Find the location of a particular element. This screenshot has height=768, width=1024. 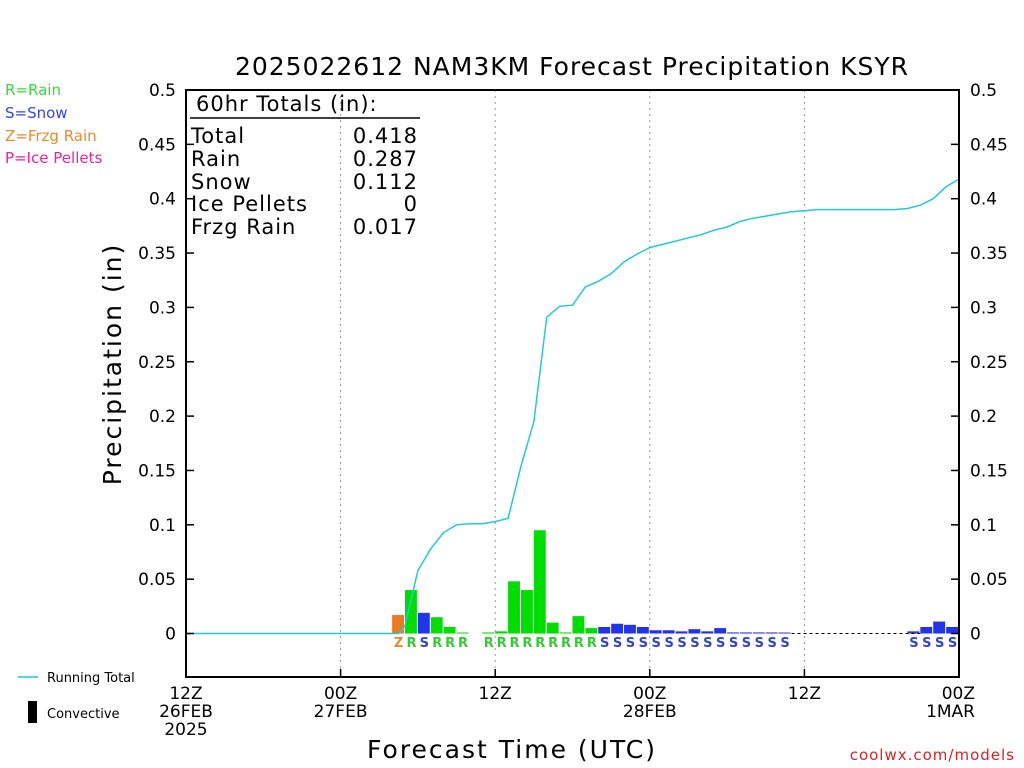

y-tick-label-left: 0.05 is located at coordinates (157, 580).